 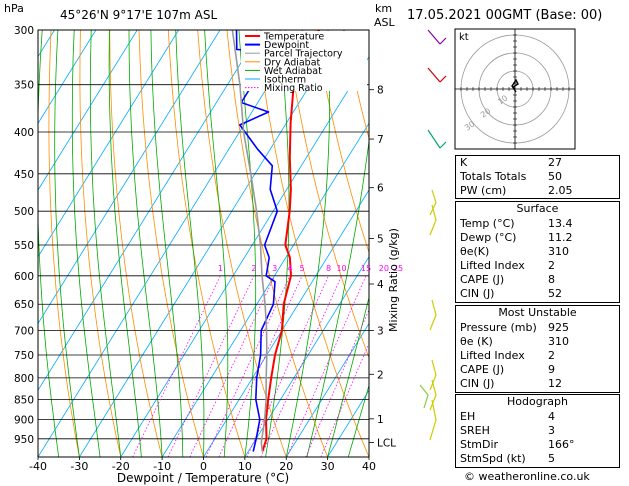 I want to click on mixing-ratio-label: 25, so click(x=398, y=268).